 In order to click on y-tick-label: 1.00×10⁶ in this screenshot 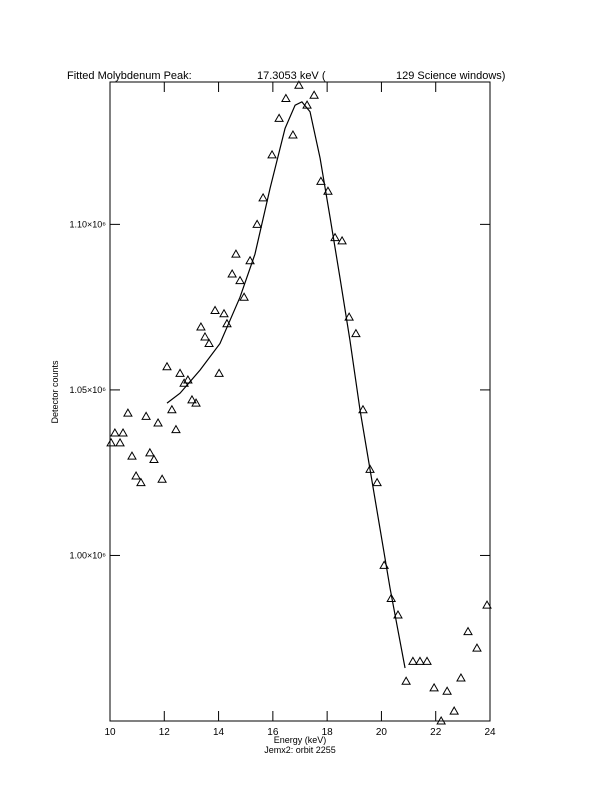, I will do `click(88, 555)`.